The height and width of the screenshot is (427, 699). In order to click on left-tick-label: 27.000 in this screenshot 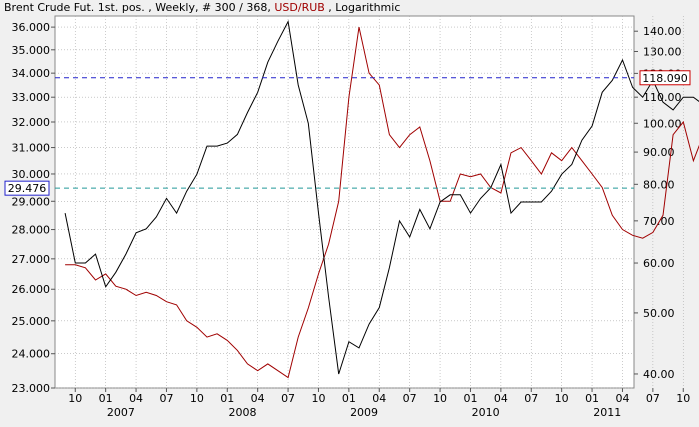, I will do `click(31, 259)`.